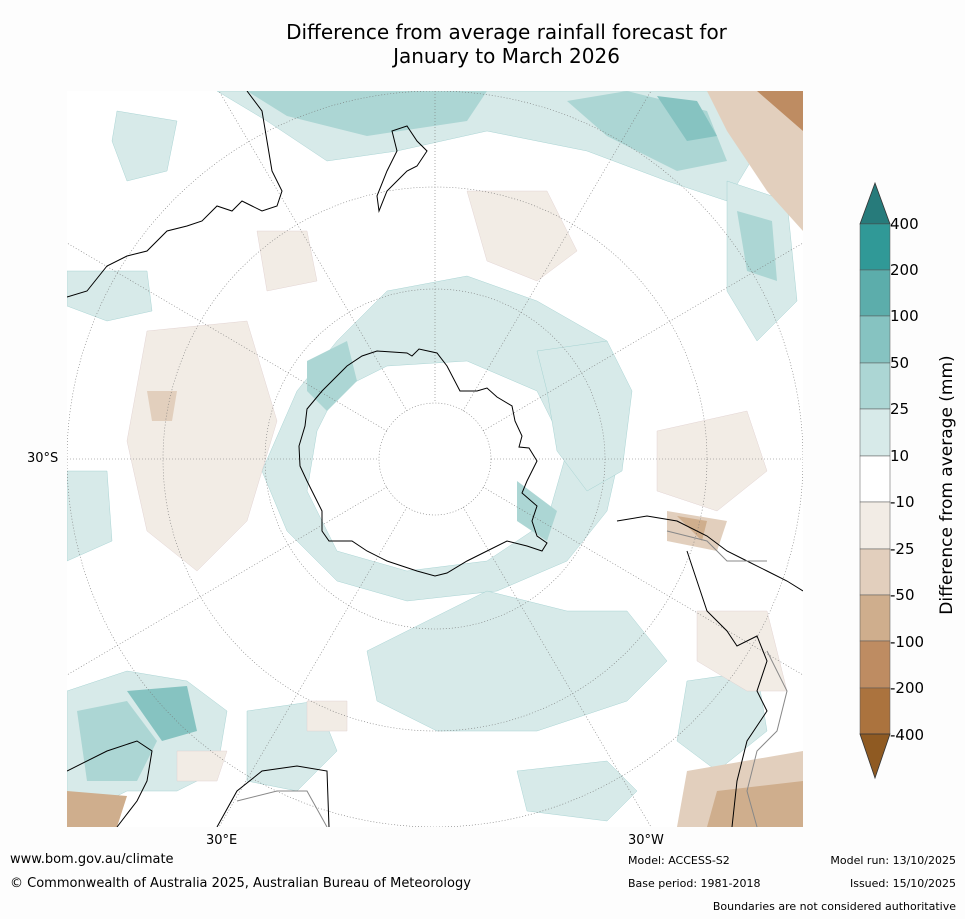 The image size is (965, 919). Describe the element at coordinates (646, 840) in the screenshot. I see `longitude-label-30w: 30°W` at that location.